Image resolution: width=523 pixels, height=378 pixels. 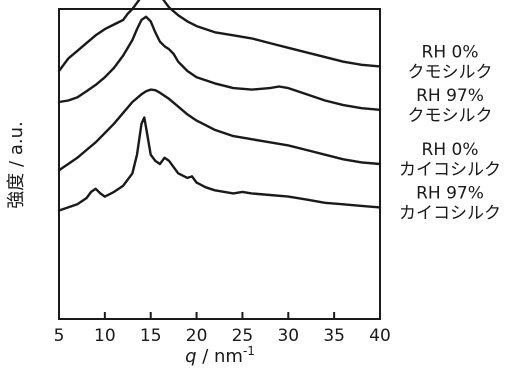 I want to click on series-label-3: RH 0%カイコシルク, so click(x=450, y=160).